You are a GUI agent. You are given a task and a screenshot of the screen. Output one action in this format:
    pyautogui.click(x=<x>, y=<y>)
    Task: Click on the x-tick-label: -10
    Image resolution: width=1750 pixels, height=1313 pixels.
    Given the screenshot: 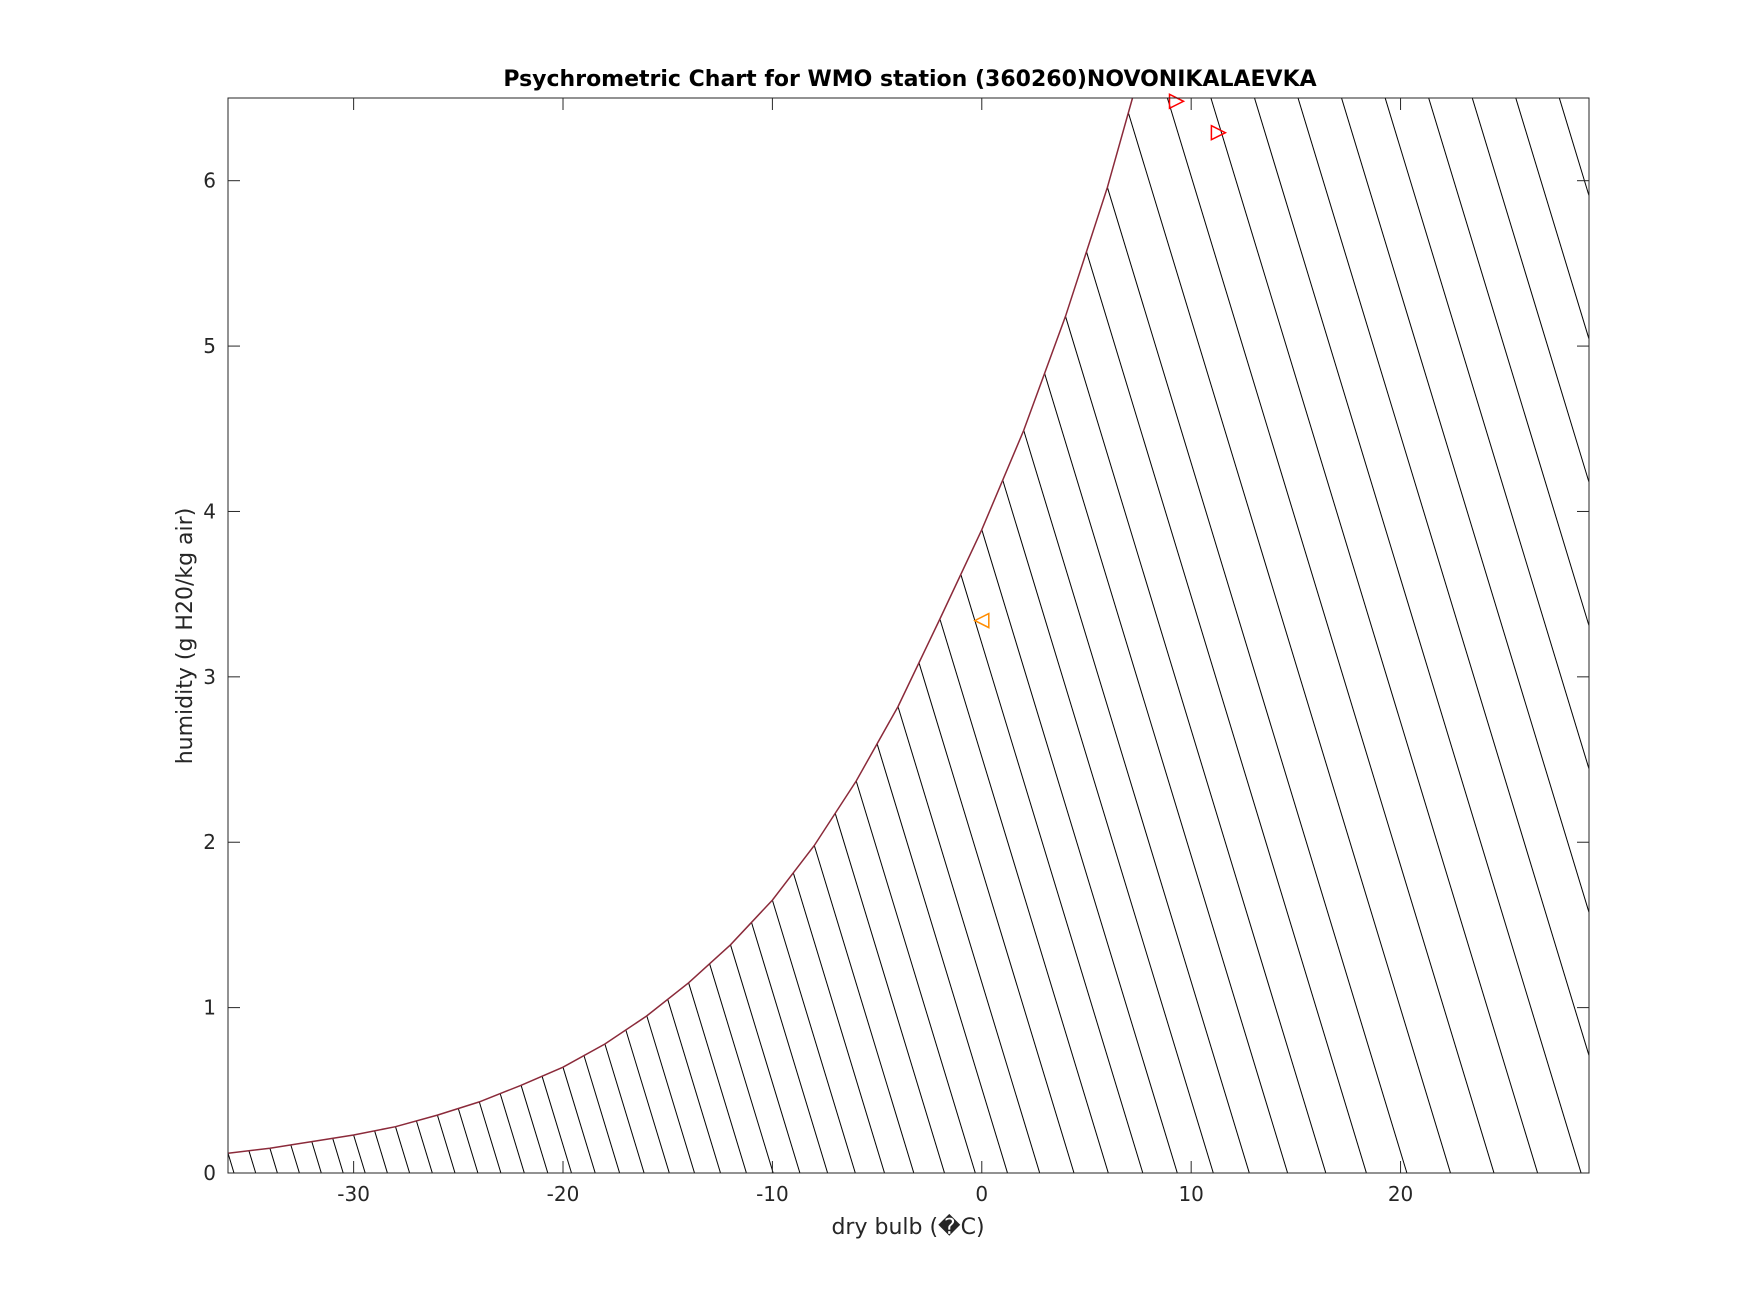 What is the action you would take?
    pyautogui.click(x=772, y=1194)
    